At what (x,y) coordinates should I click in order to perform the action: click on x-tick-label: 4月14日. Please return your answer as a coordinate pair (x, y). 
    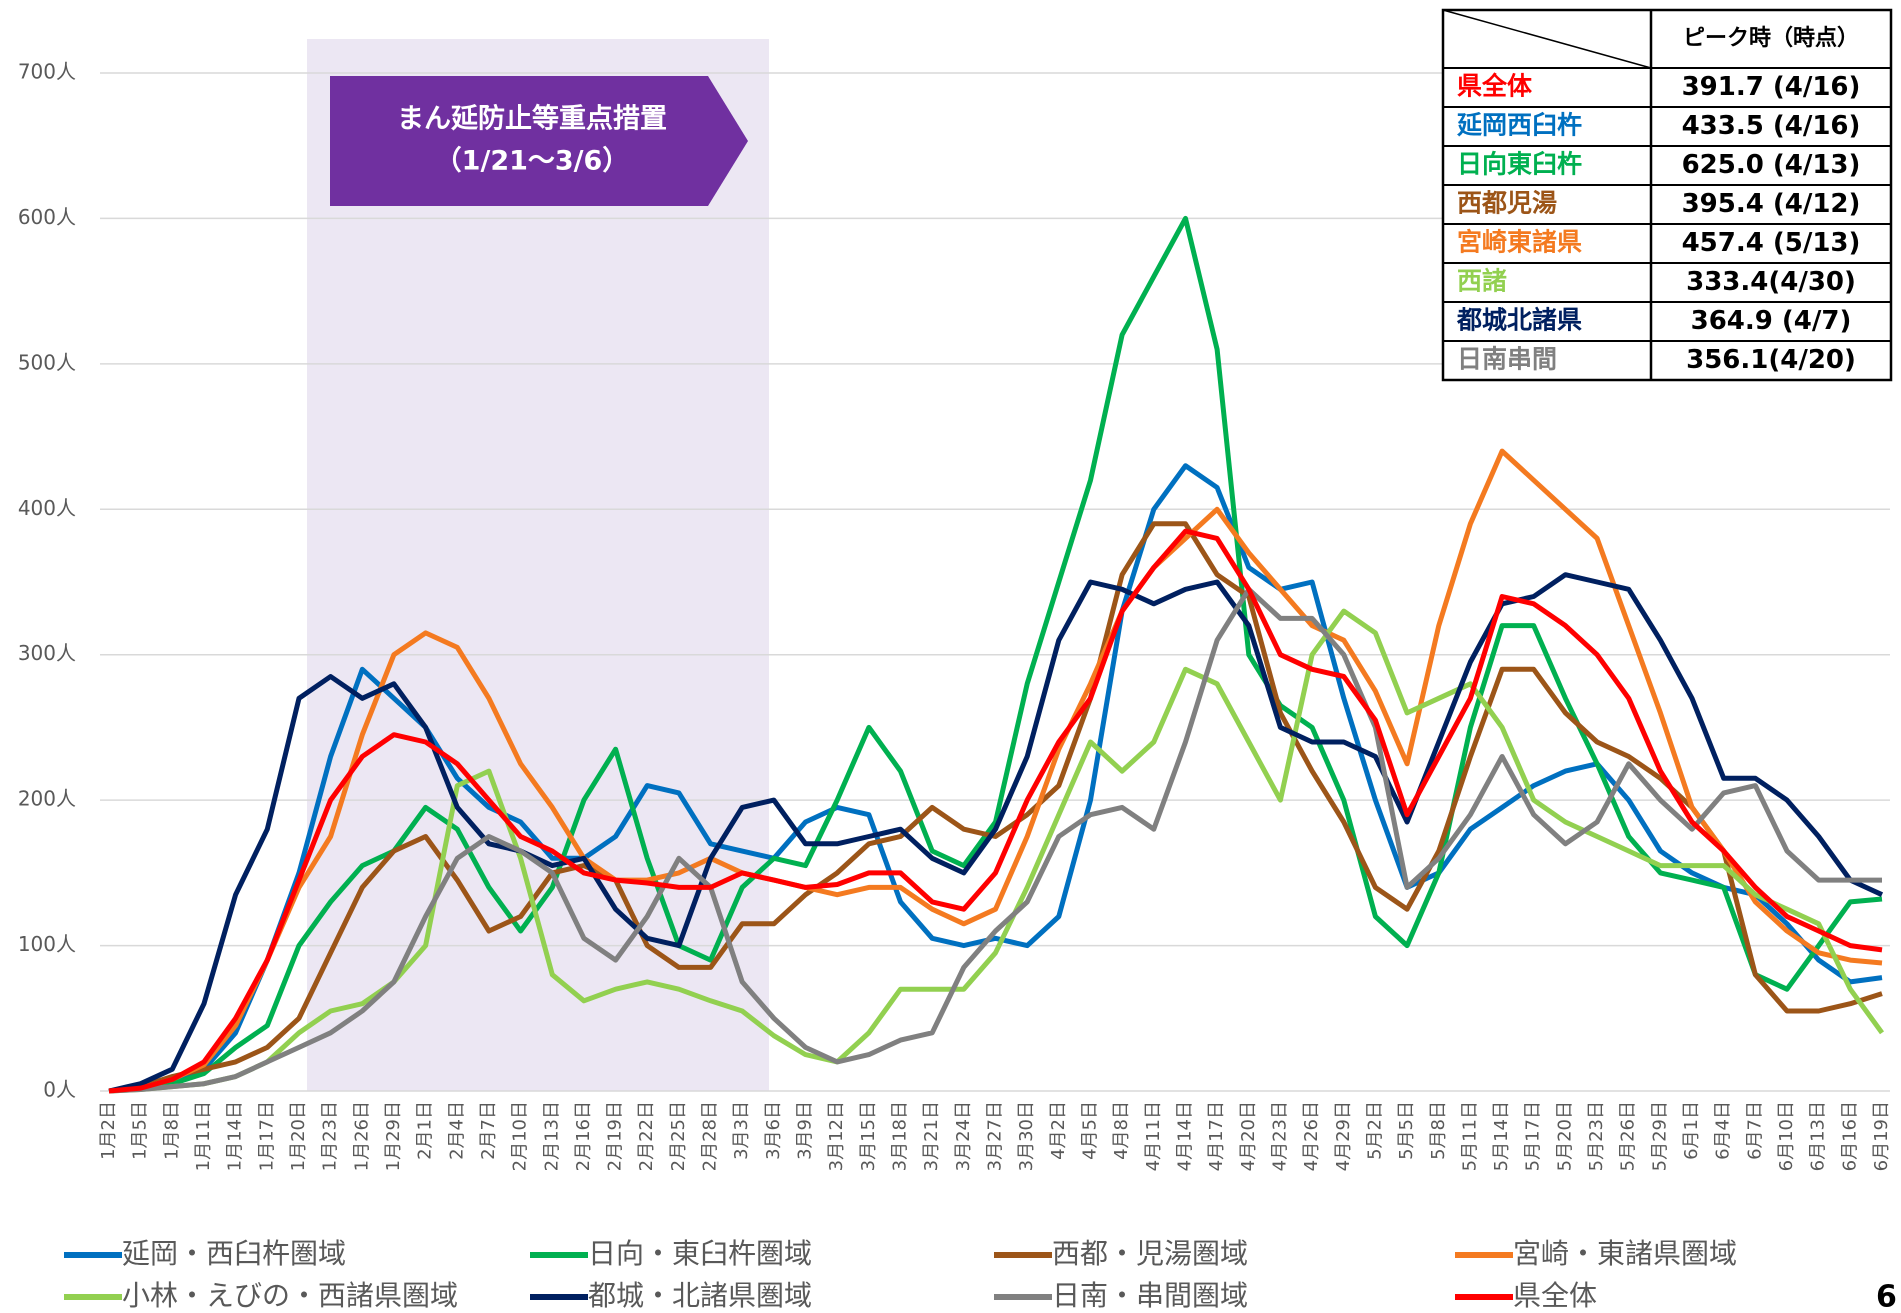
    Looking at the image, I should click on (1184, 1136).